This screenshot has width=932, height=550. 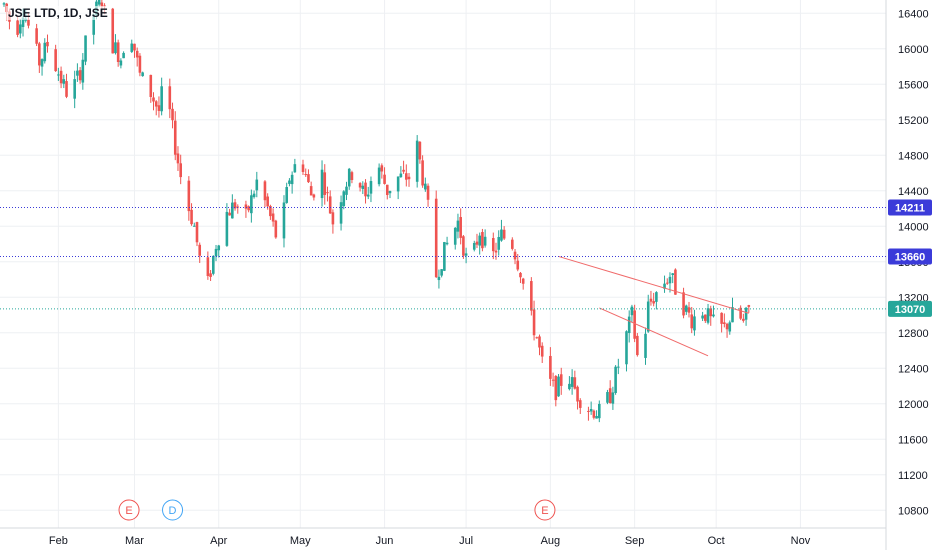 I want to click on x-tick-label: Jul, so click(x=466, y=541).